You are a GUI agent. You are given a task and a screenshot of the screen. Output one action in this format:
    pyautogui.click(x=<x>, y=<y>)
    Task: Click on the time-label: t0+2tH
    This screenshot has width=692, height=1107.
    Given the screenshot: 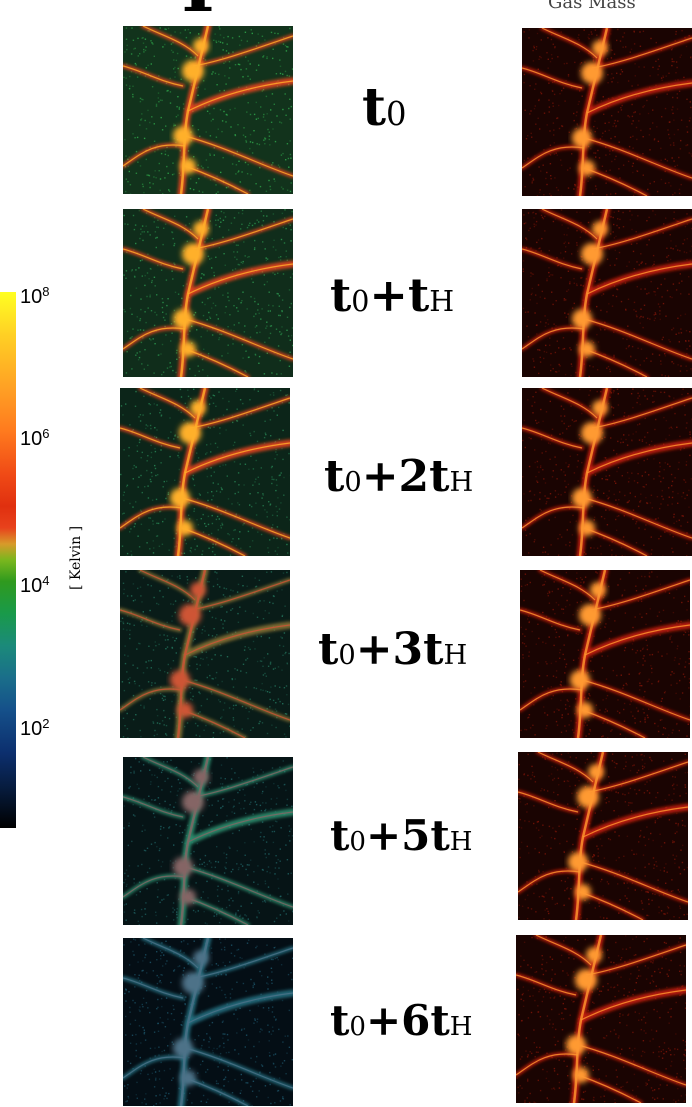 What is the action you would take?
    pyautogui.click(x=399, y=476)
    